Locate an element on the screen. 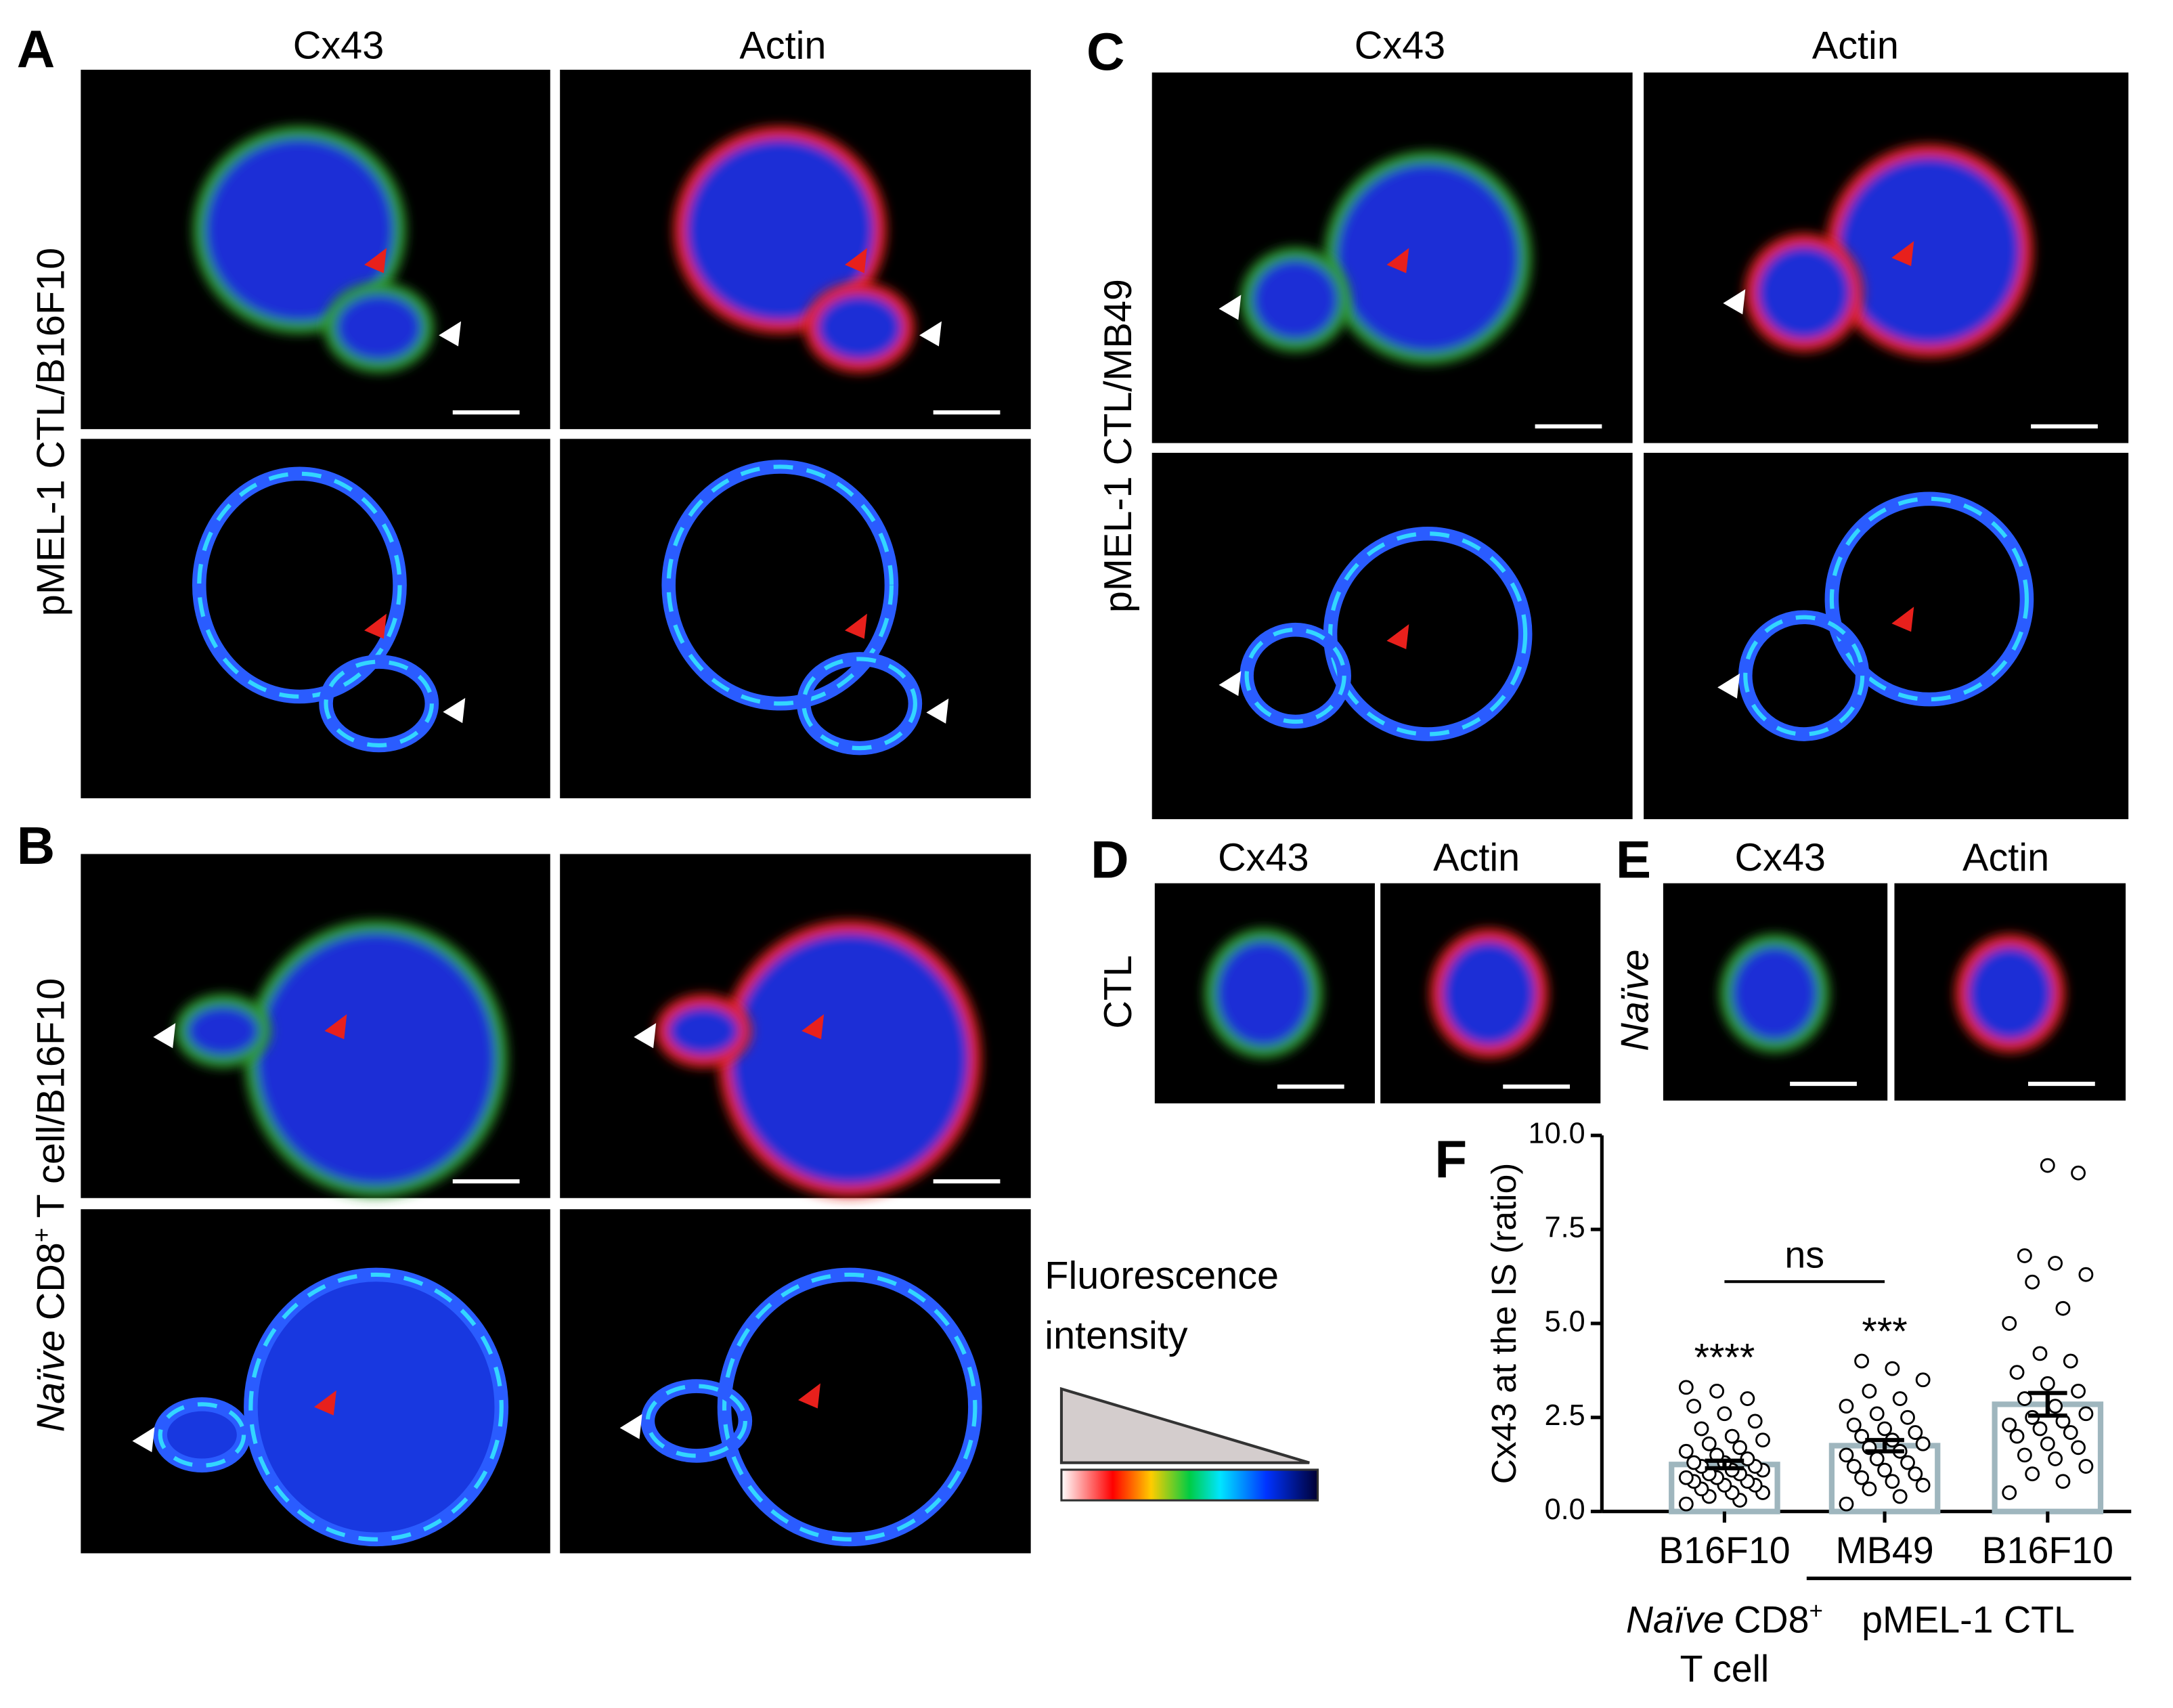 This screenshot has width=2173, height=1708. y-tick-label: 2.5 is located at coordinates (1565, 1416).